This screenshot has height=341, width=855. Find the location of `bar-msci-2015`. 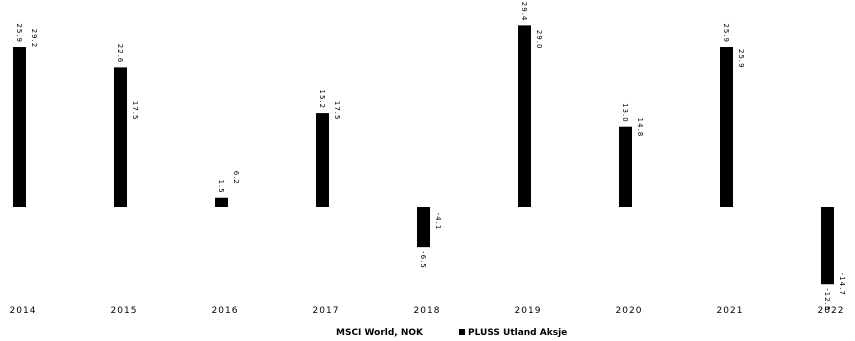

bar-msci-2015 is located at coordinates (120, 137).